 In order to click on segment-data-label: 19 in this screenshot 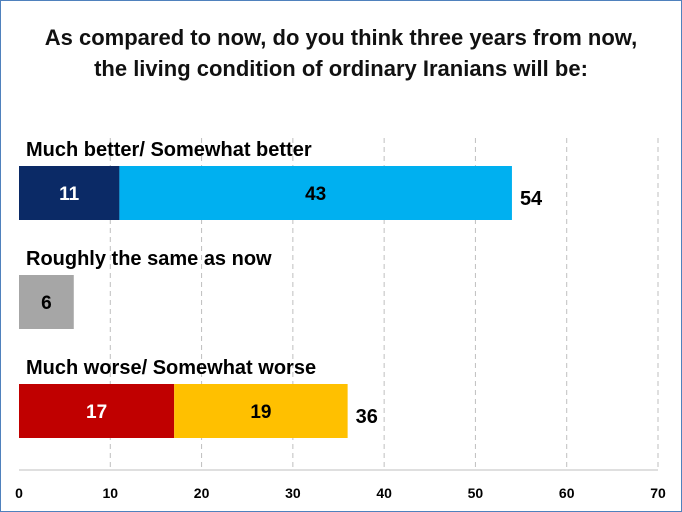, I will do `click(260, 412)`.